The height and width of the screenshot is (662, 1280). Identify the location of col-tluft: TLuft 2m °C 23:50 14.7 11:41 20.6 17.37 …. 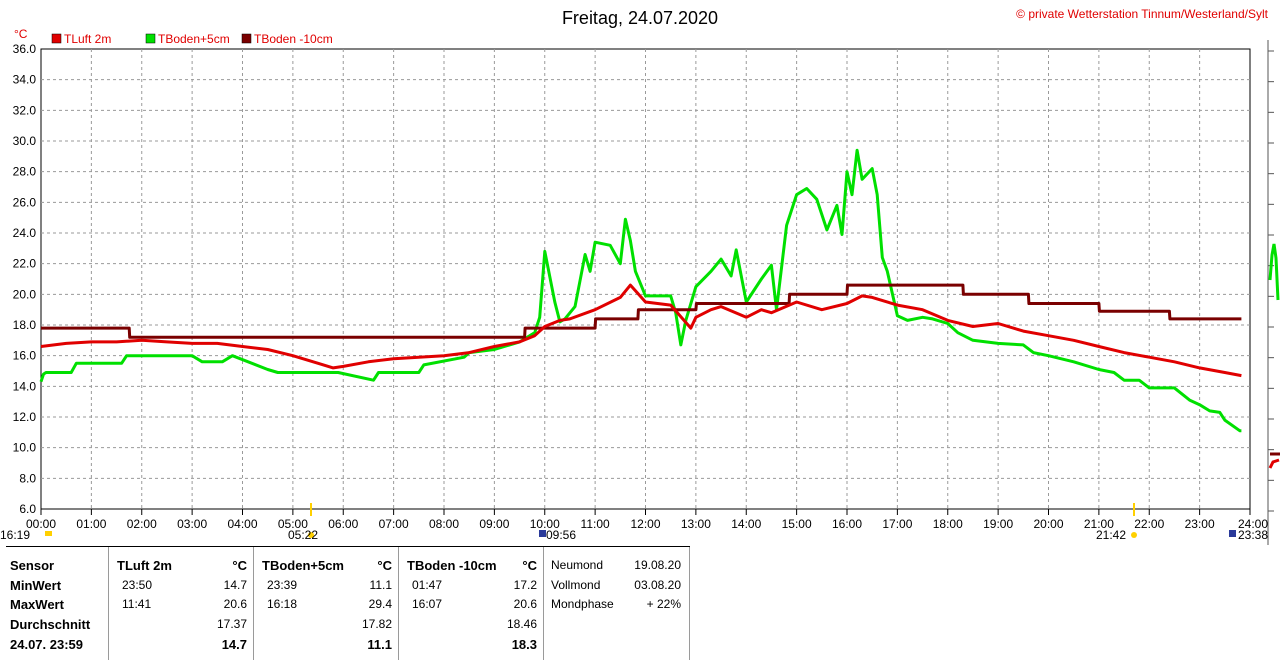
(181, 603).